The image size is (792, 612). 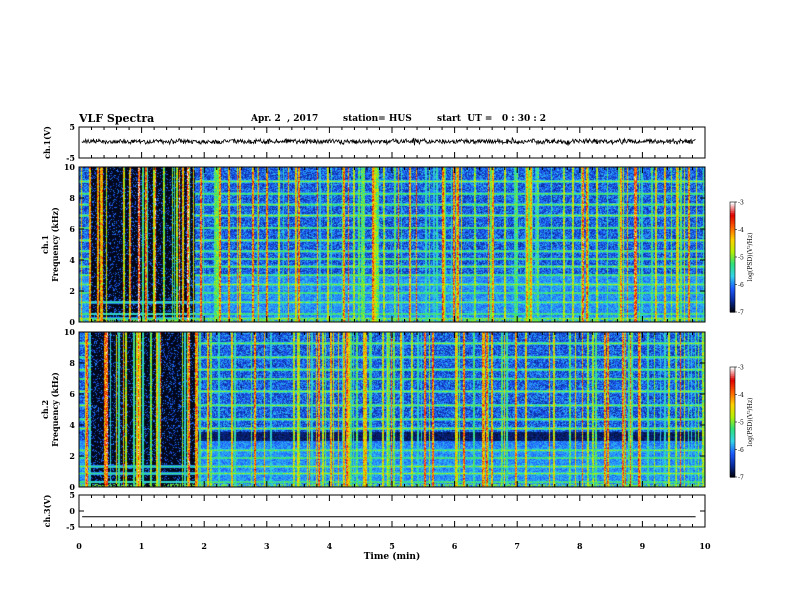 I want to click on colorbar-ch2: -3 -4 -5 -6 -7 log(PSD)(V²/Hz), so click(x=741, y=423).